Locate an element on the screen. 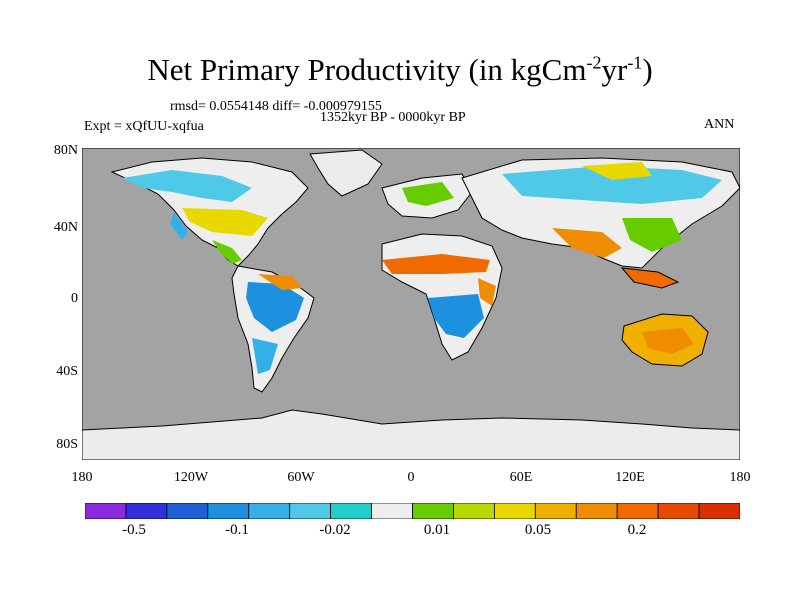 The image size is (800, 600). colorbar is located at coordinates (412, 511).